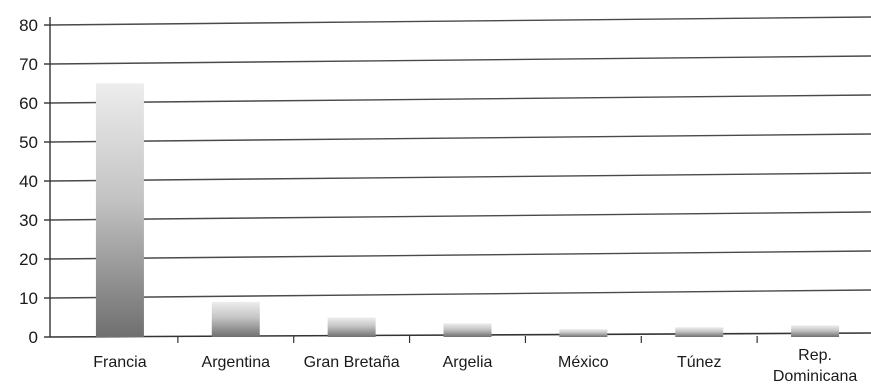 Image resolution: width=871 pixels, height=391 pixels. Describe the element at coordinates (235, 319) in the screenshot. I see `bar-argentina` at that location.